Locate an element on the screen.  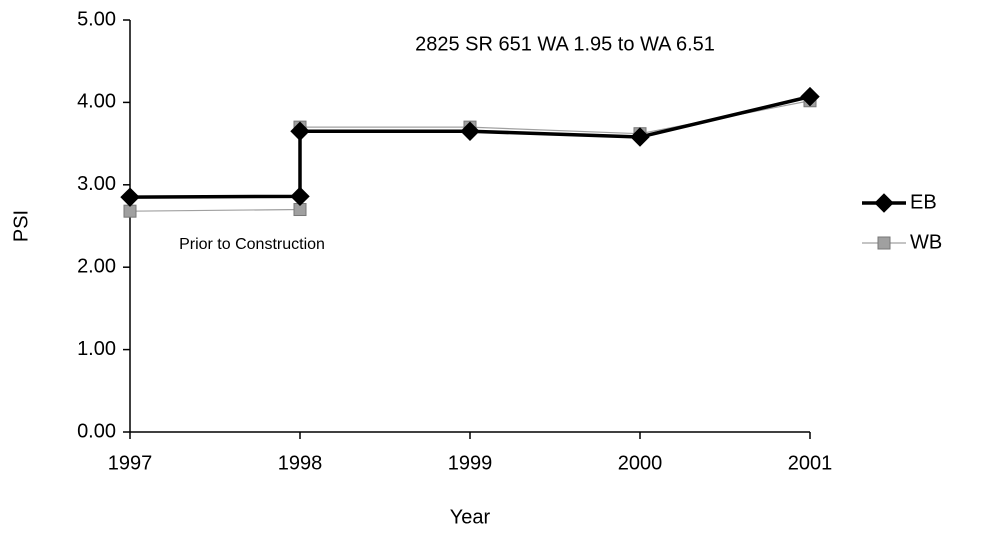
y-axis-title: PSI is located at coordinates (21, 226).